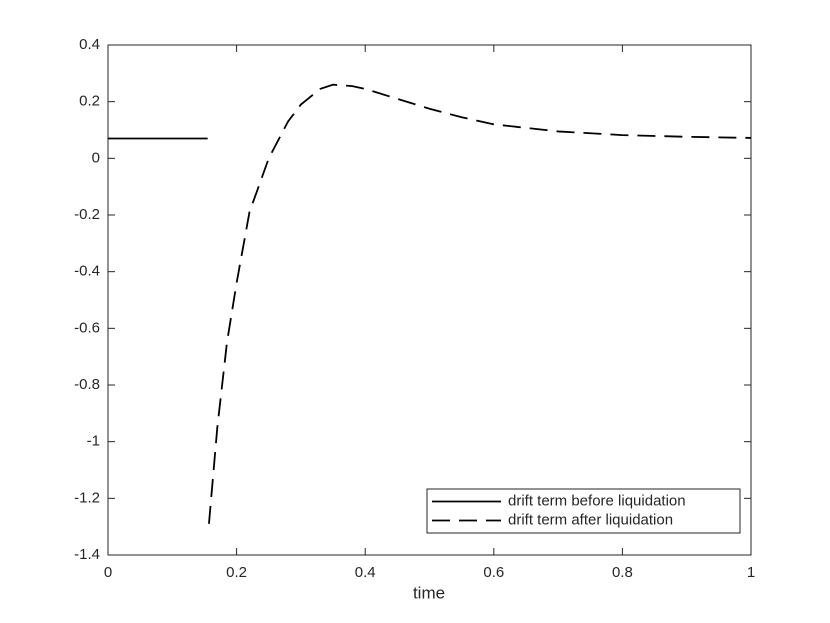 Image resolution: width=830 pixels, height=623 pixels. Describe the element at coordinates (89, 101) in the screenshot. I see `y-tick-label: 0.2` at that location.